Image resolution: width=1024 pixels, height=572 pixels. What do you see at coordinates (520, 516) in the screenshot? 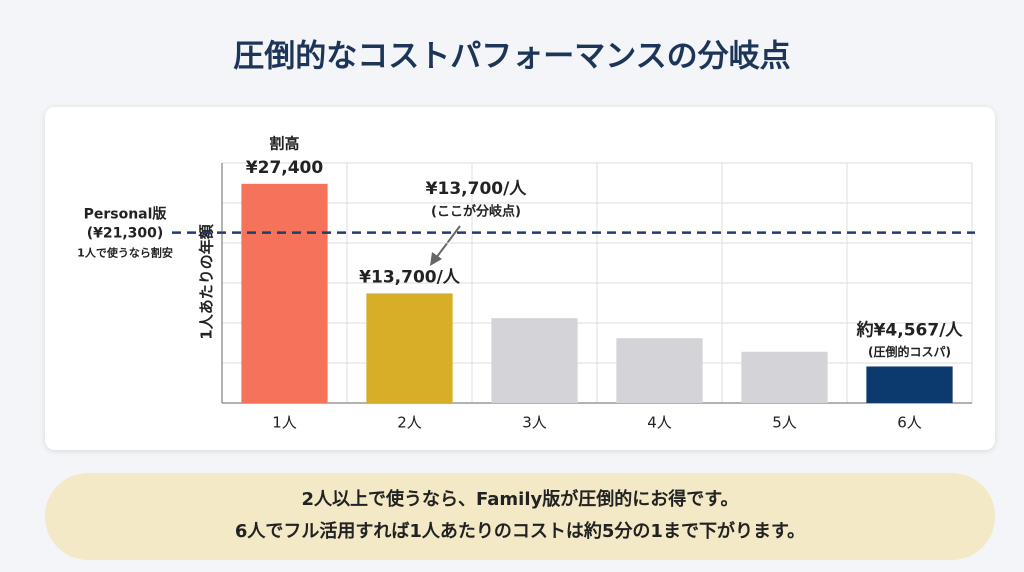
I see `footer-box` at bounding box center [520, 516].